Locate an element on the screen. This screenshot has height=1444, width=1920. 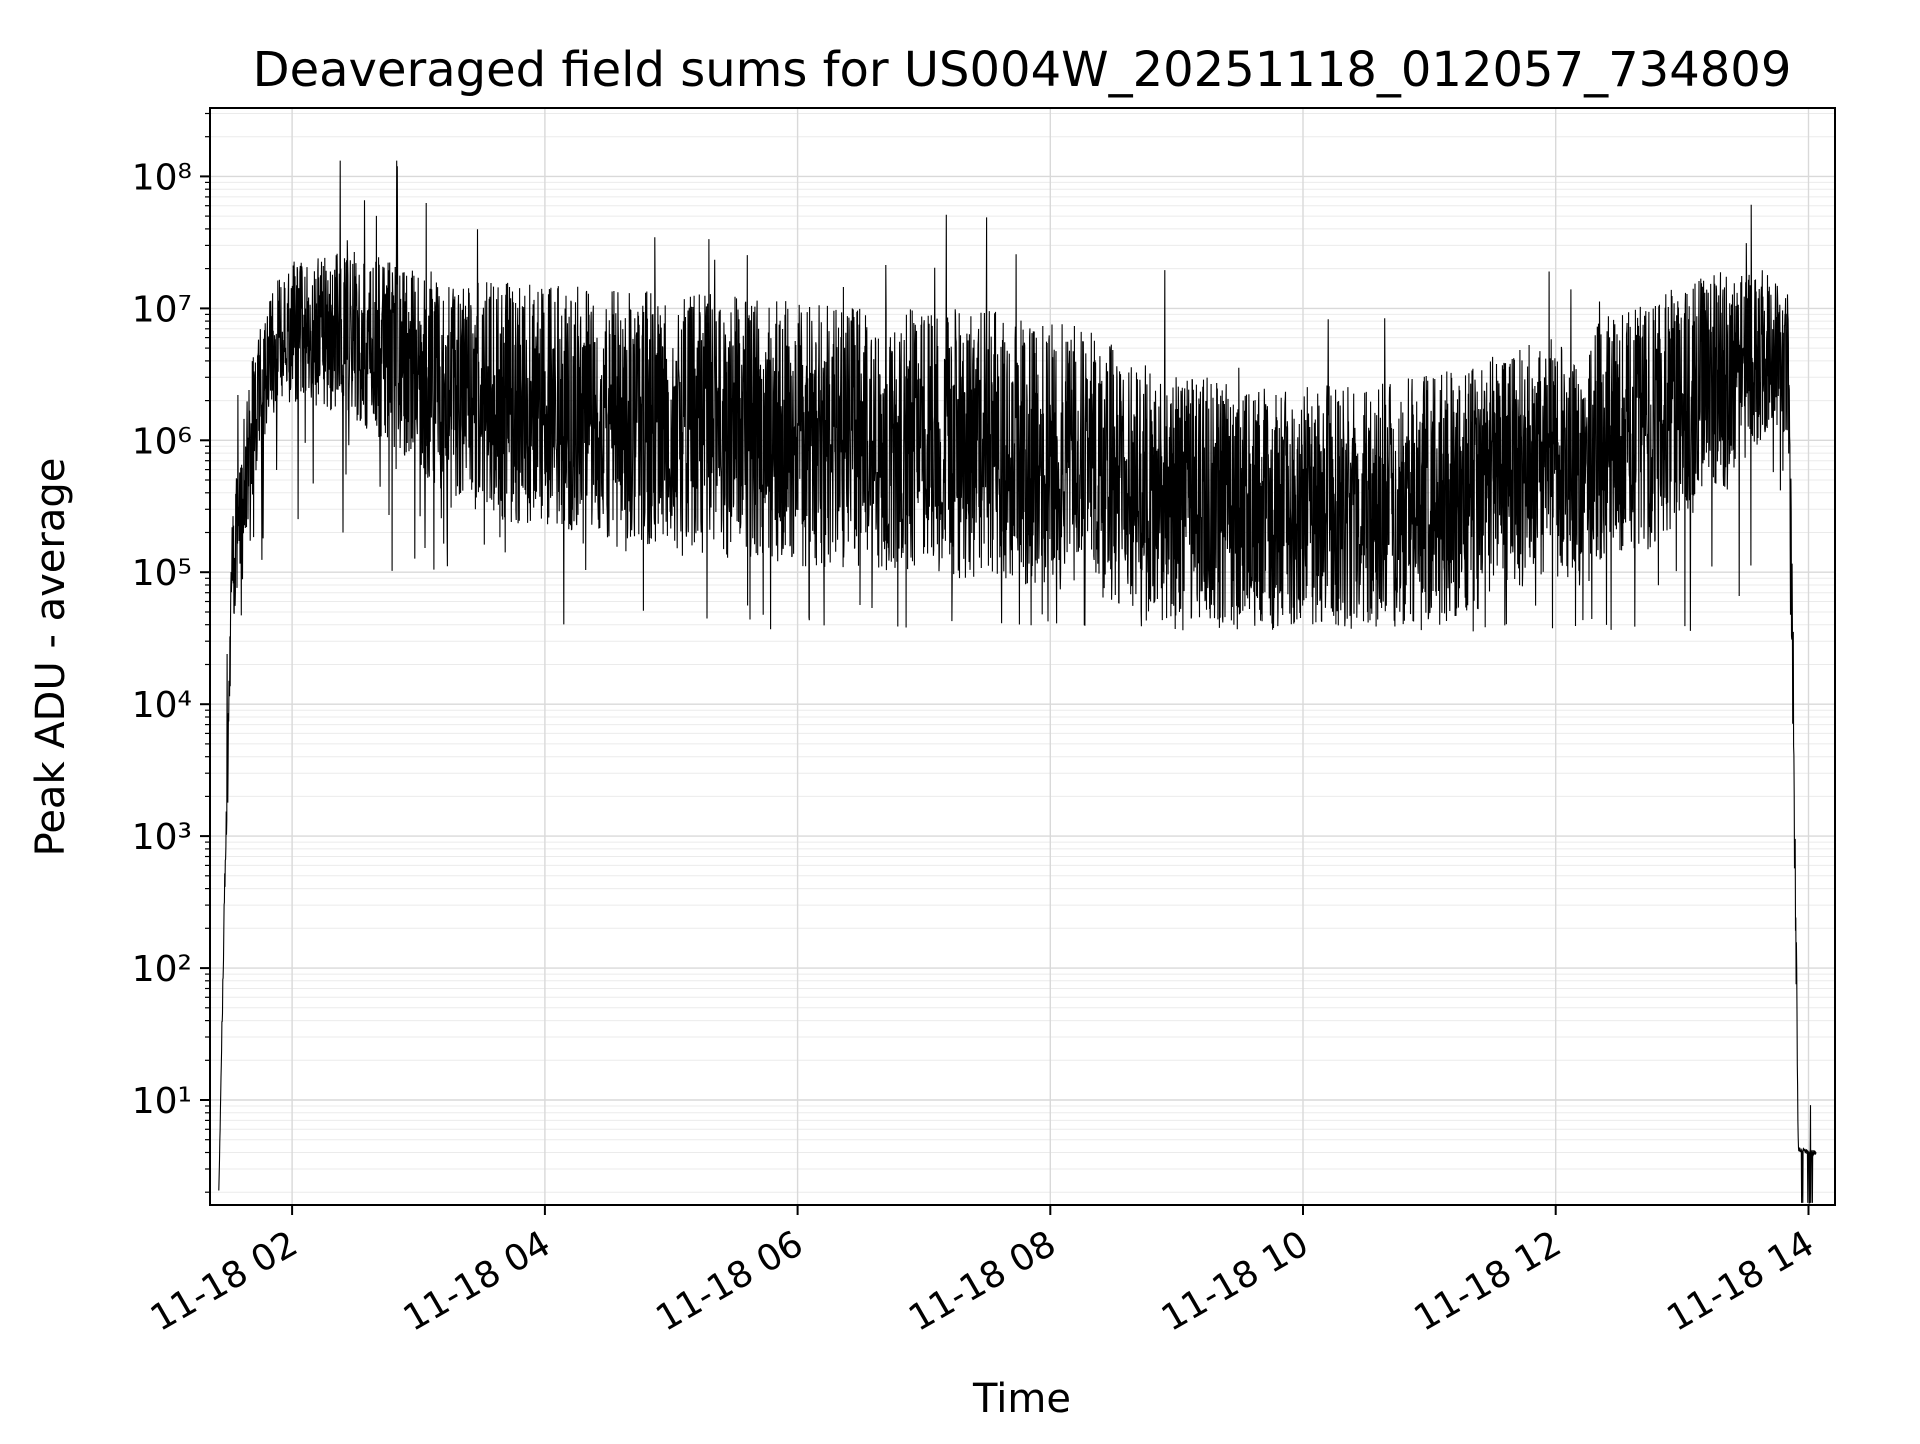
x-axis-label: Time is located at coordinates (1021, 1399).